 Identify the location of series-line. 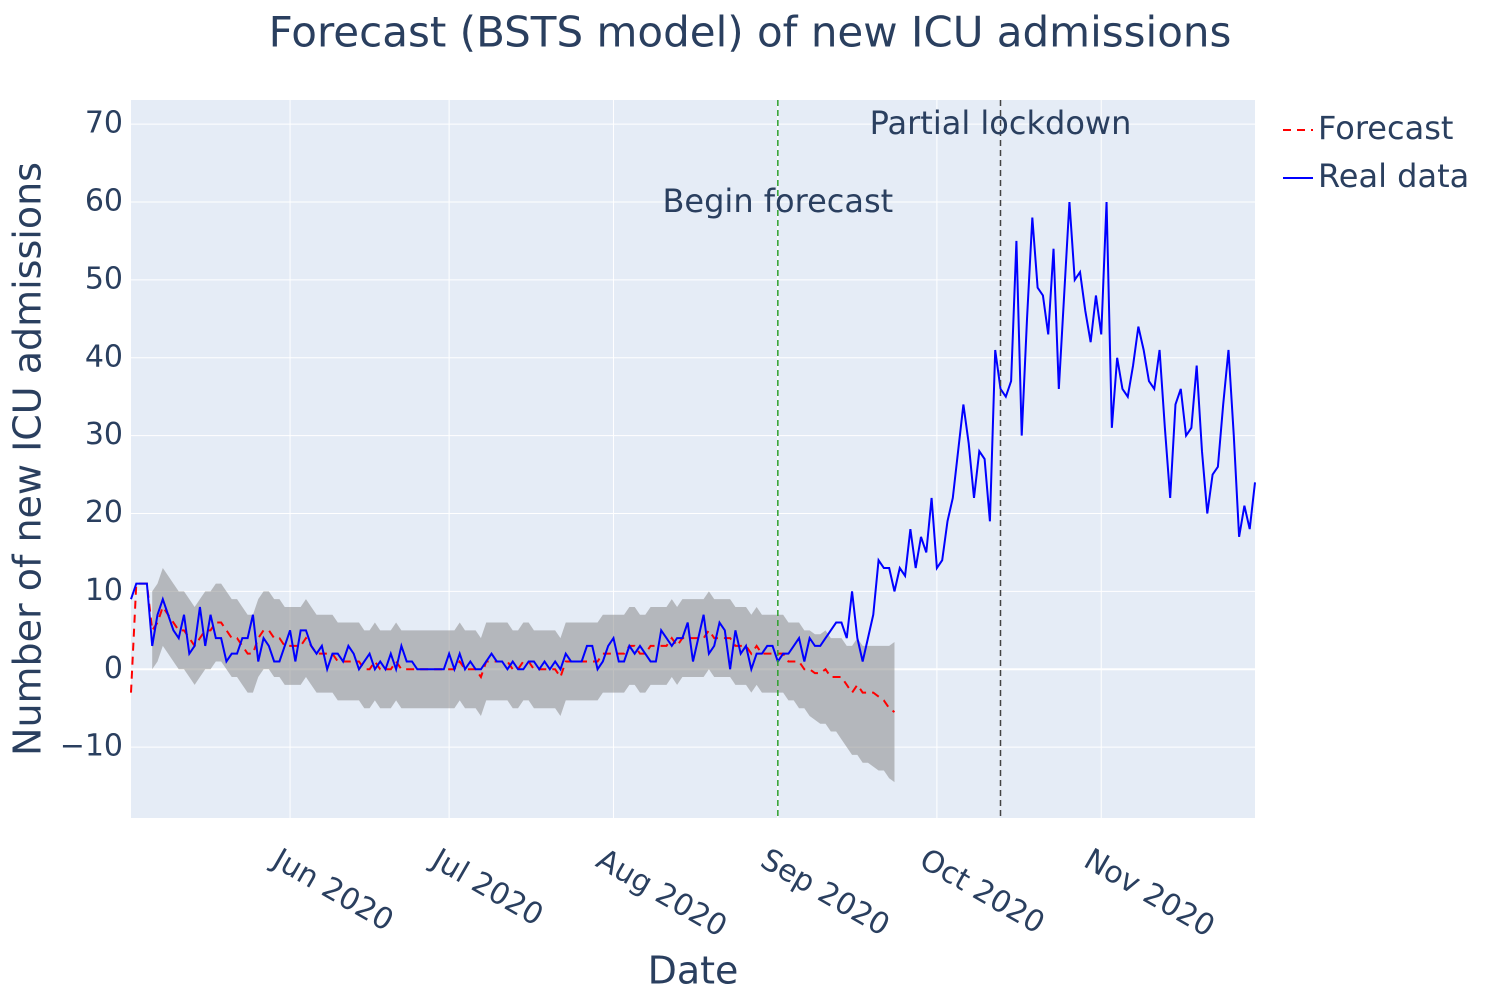
(513, 647).